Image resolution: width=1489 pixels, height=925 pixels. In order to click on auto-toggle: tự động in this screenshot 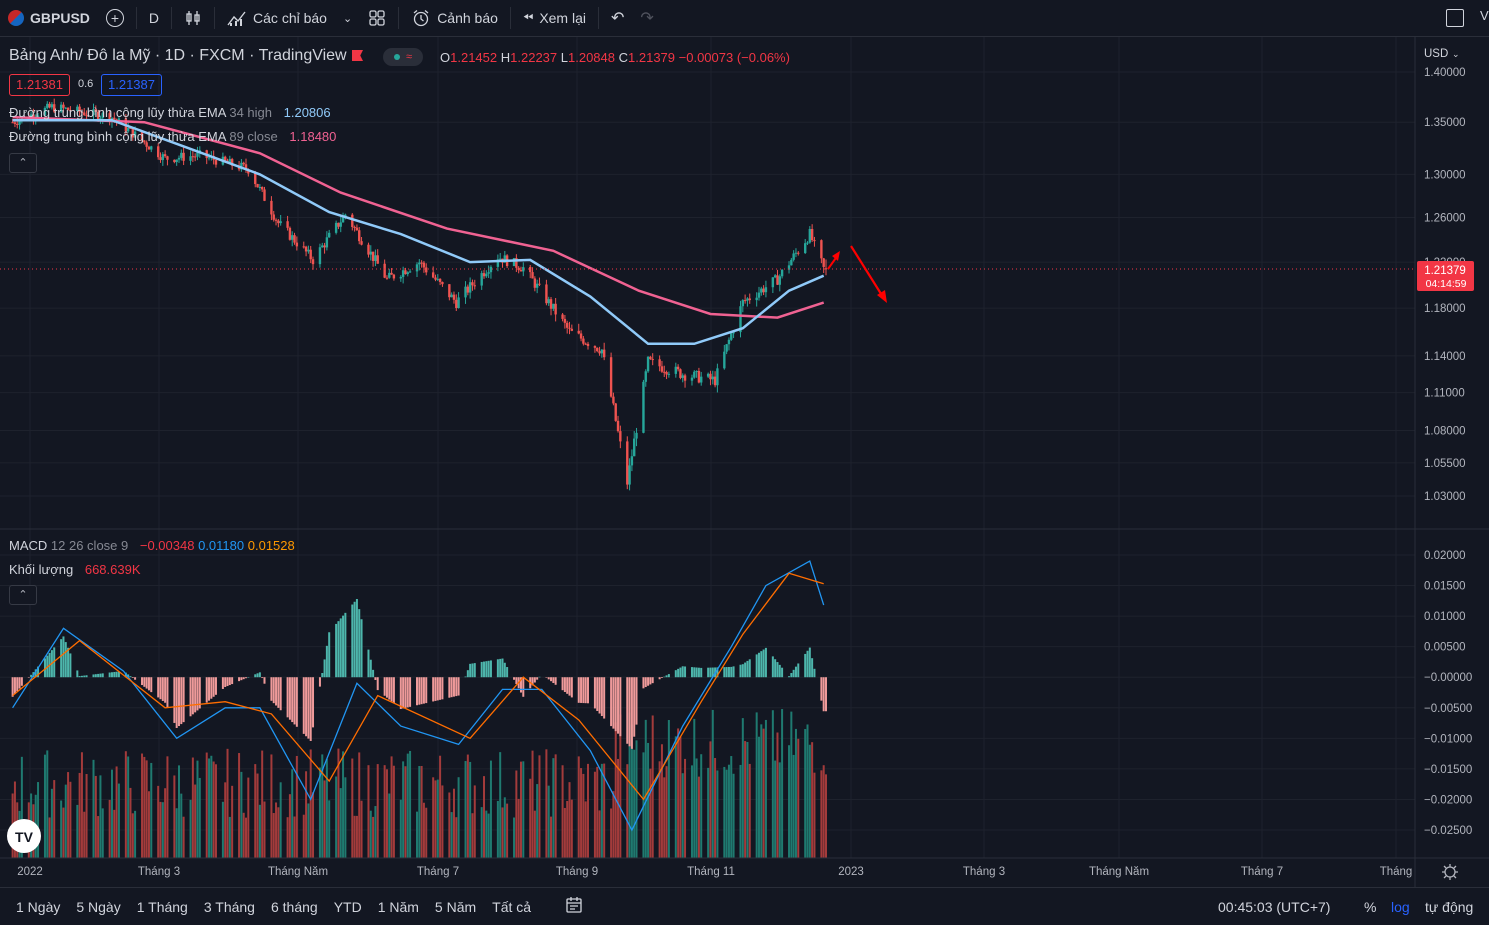, I will do `click(1449, 906)`.